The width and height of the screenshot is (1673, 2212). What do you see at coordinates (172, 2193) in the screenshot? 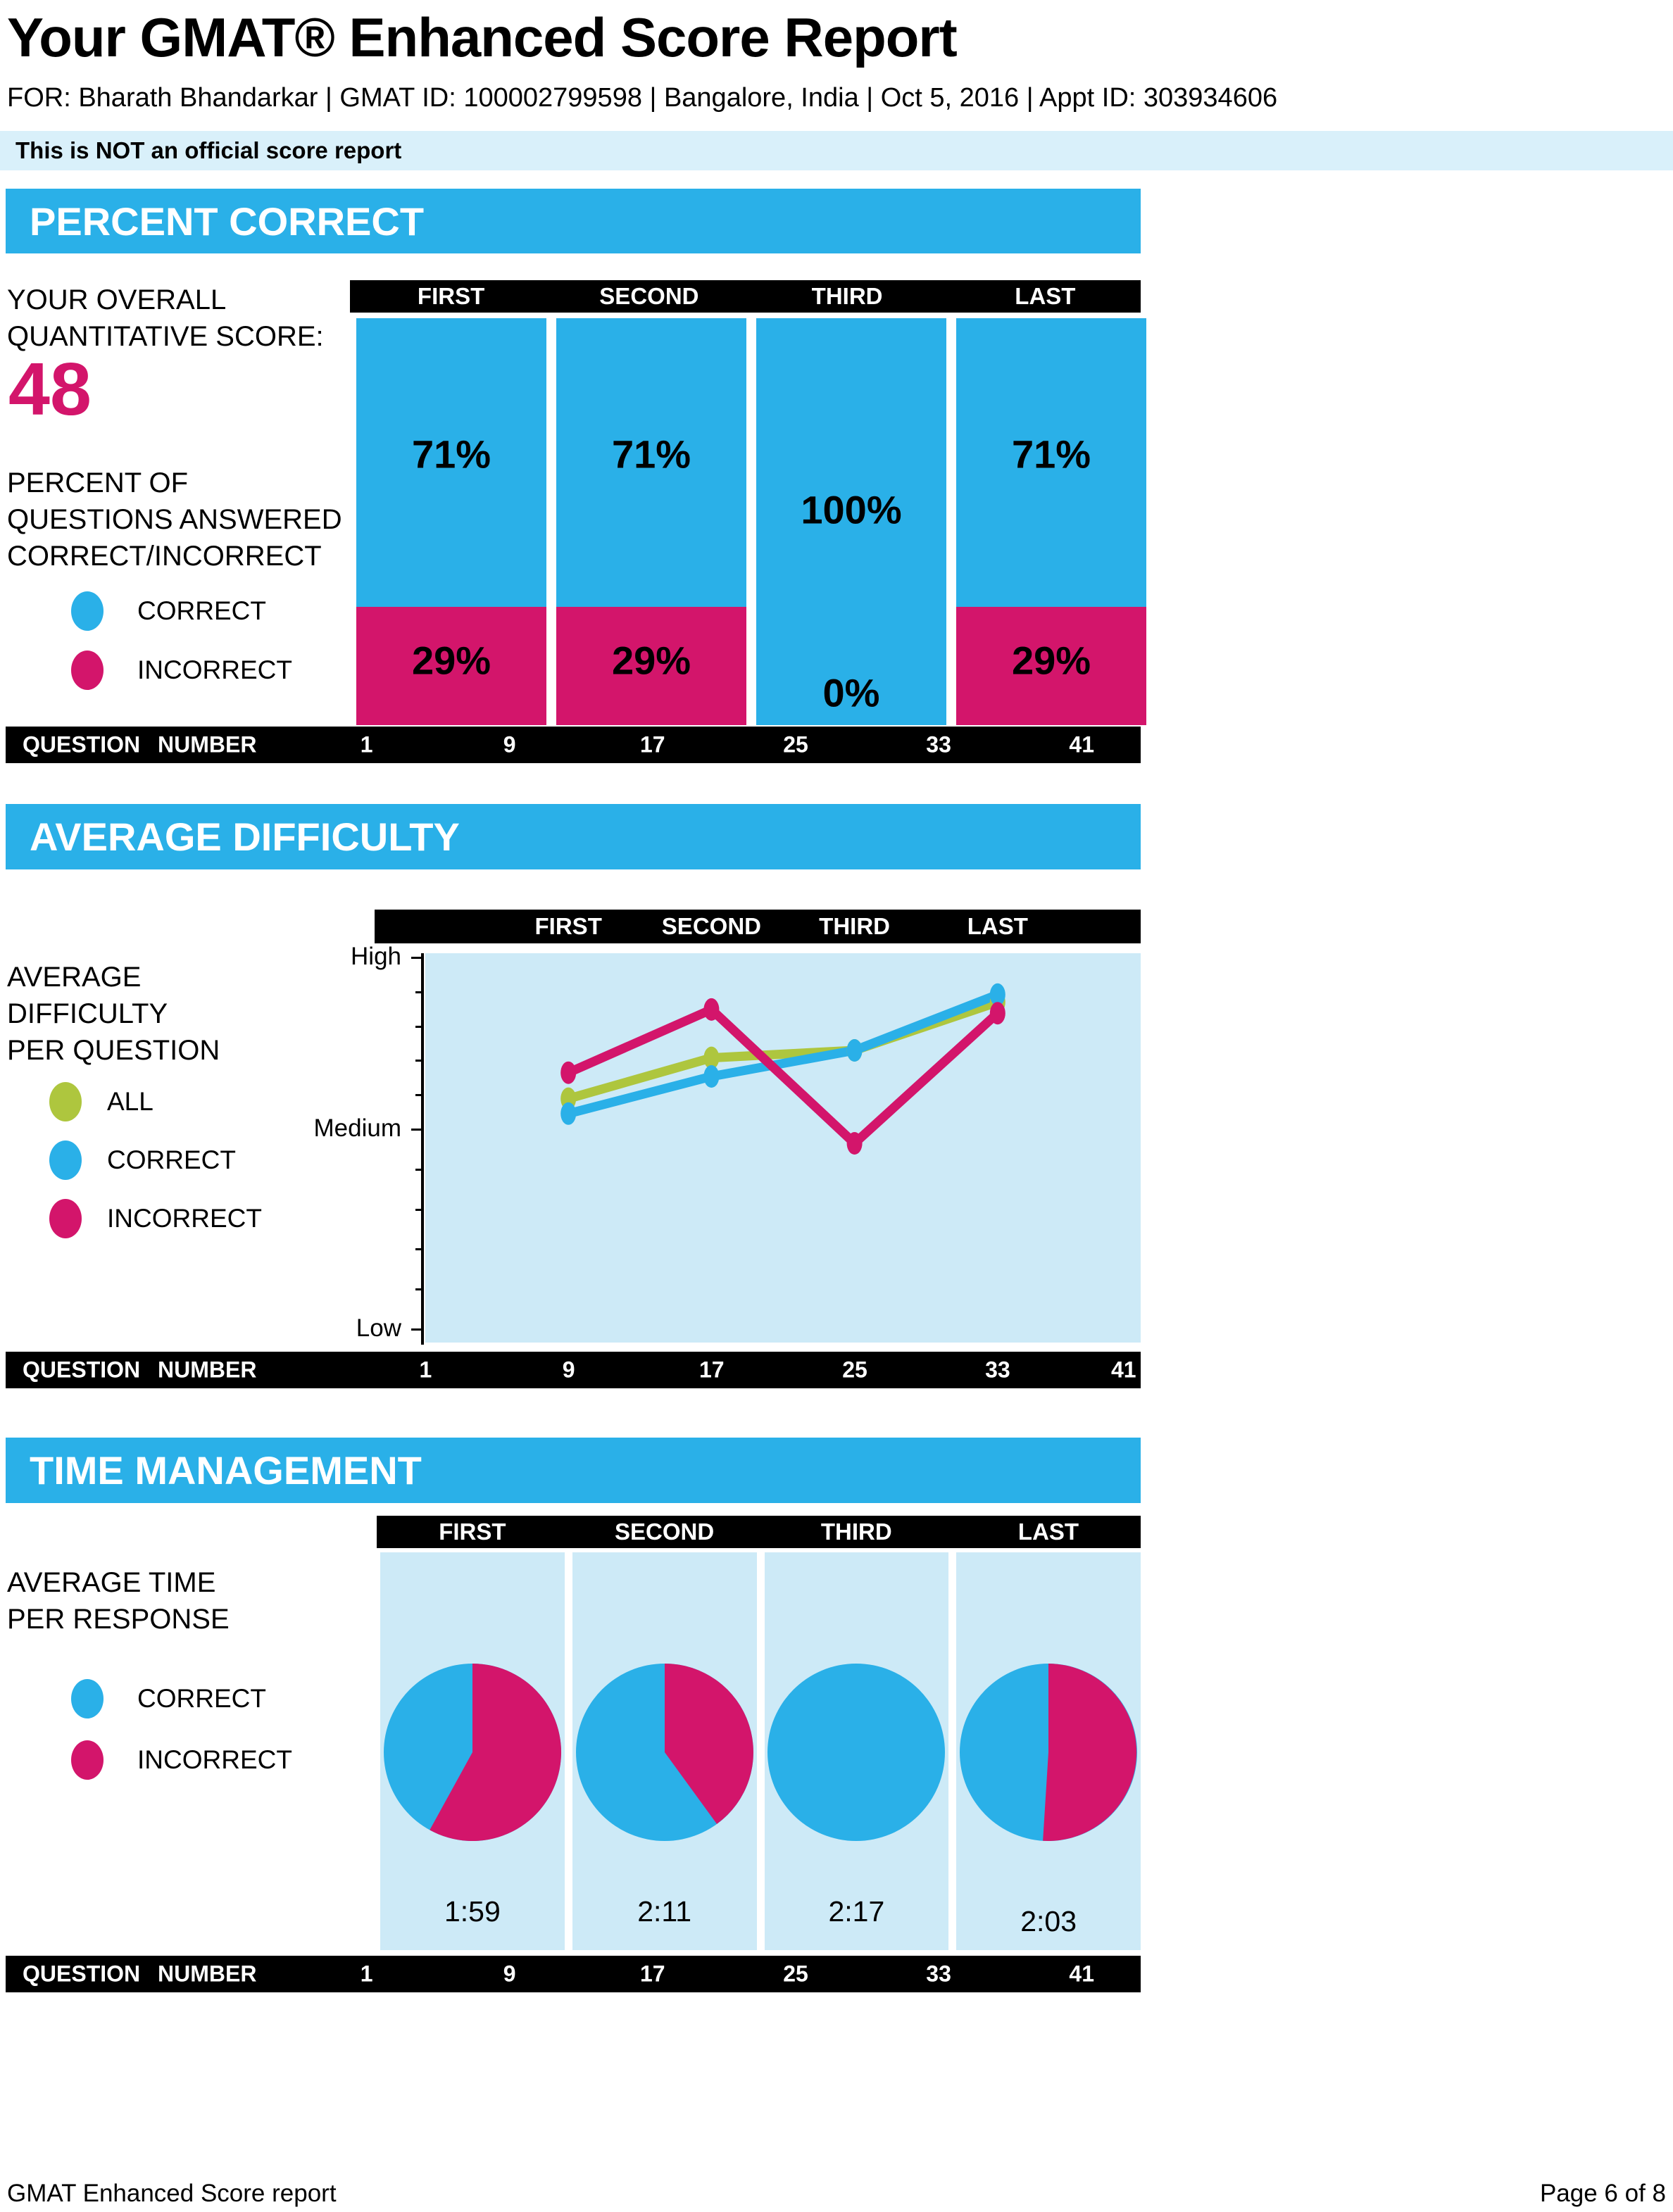
I see `footer-report-name: GMAT Enhanced Score report` at bounding box center [172, 2193].